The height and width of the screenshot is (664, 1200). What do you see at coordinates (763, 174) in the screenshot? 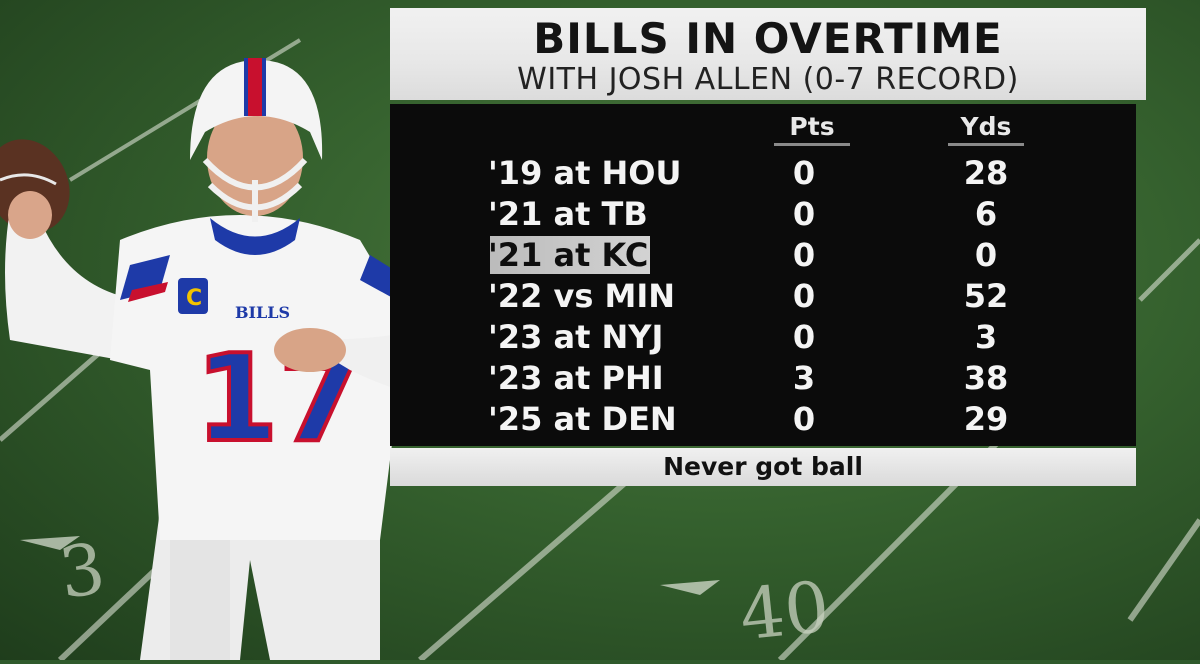
I see `table-row: '19 at HOU 0 28` at bounding box center [763, 174].